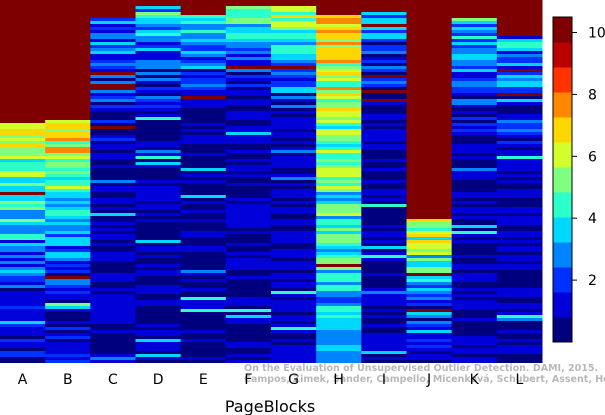  What do you see at coordinates (562, 179) in the screenshot?
I see `colorbar-frame` at bounding box center [562, 179].